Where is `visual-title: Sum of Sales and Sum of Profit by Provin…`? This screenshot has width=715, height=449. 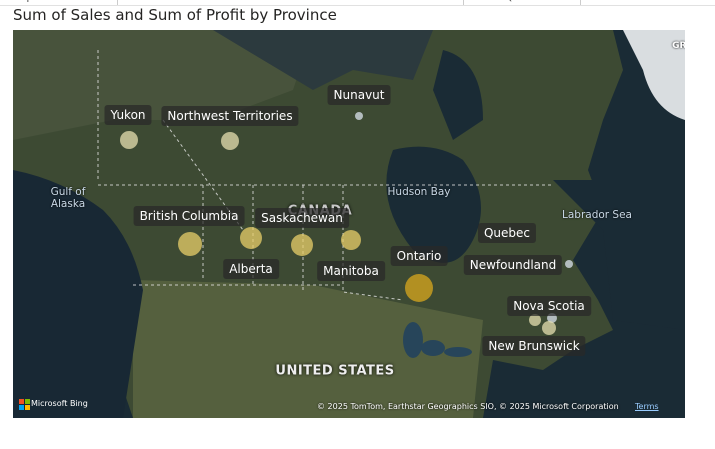
visual-title: Sum of Sales and Sum of Profit by Provin… is located at coordinates (175, 15).